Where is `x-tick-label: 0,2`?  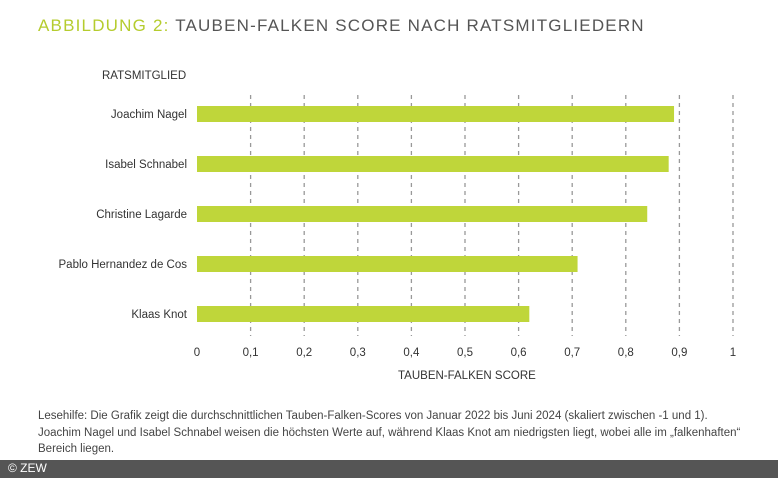
x-tick-label: 0,2 is located at coordinates (304, 353).